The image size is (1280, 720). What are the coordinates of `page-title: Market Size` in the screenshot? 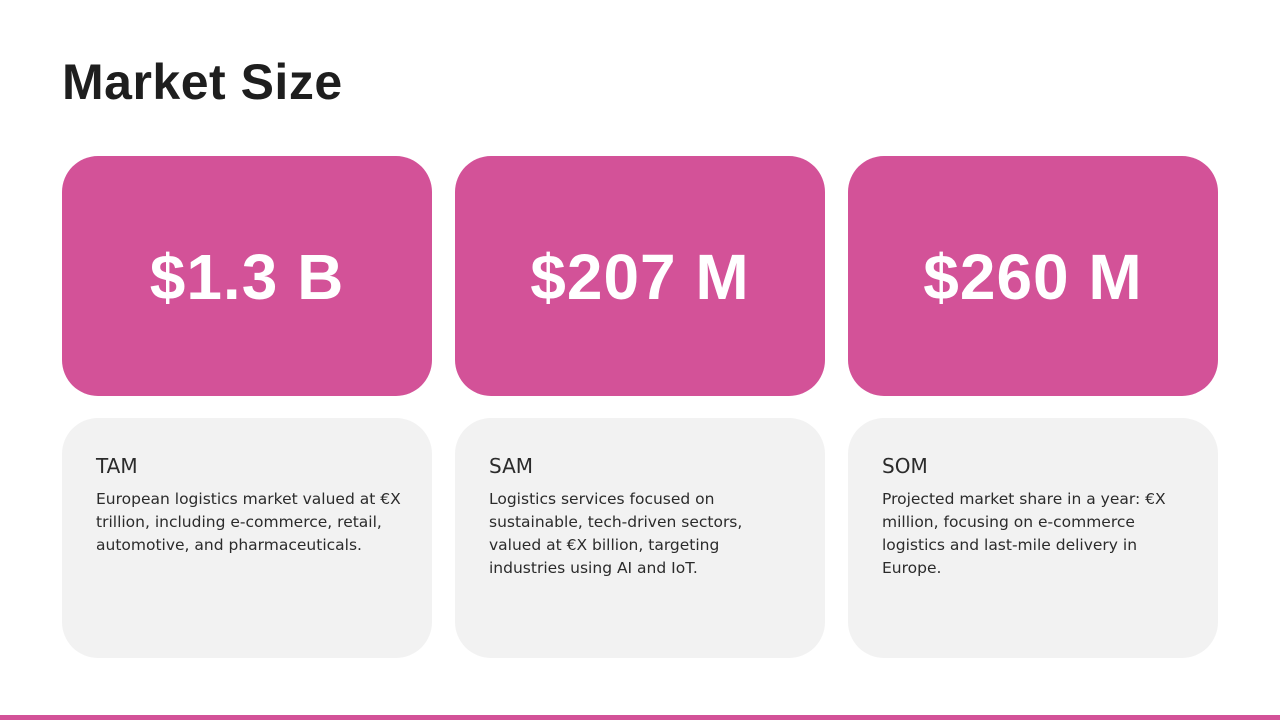 It's located at (202, 82).